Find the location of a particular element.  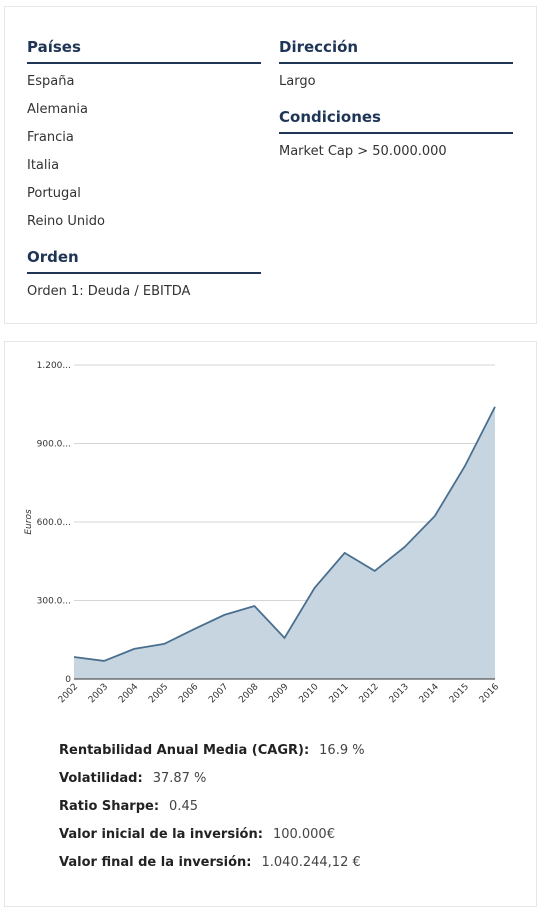

filter-group: Dirección Largo is located at coordinates (396, 66).